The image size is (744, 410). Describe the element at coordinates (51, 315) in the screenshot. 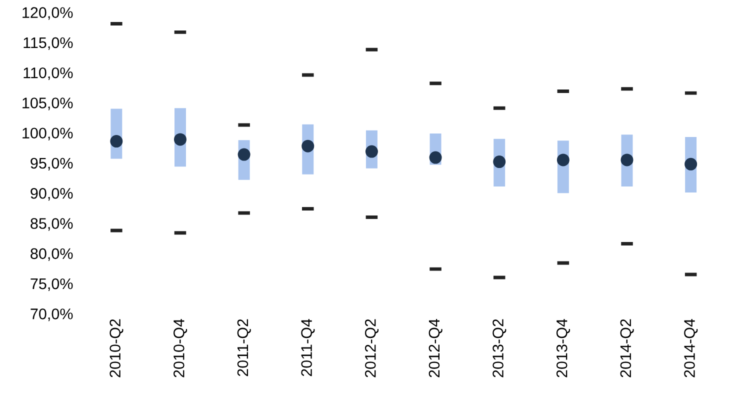

I see `y-tick-label: 70,0%` at that location.